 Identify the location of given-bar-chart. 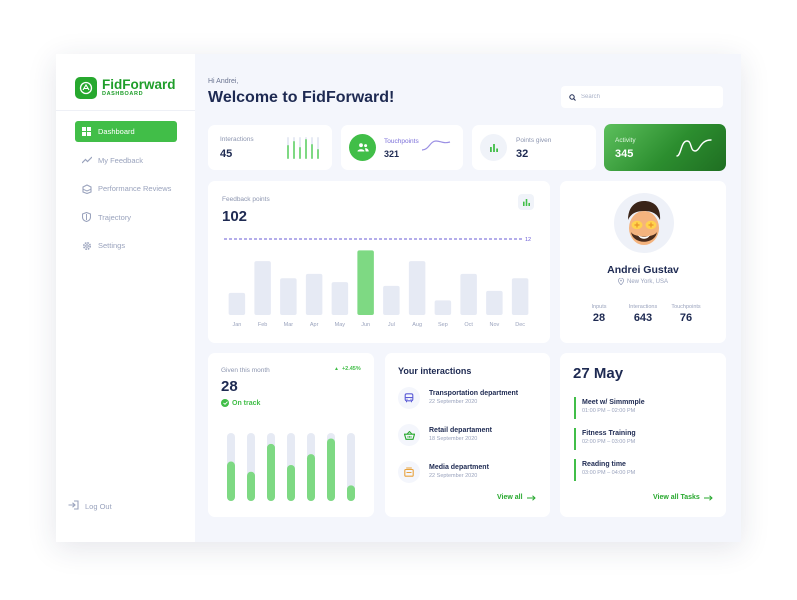
(291, 467).